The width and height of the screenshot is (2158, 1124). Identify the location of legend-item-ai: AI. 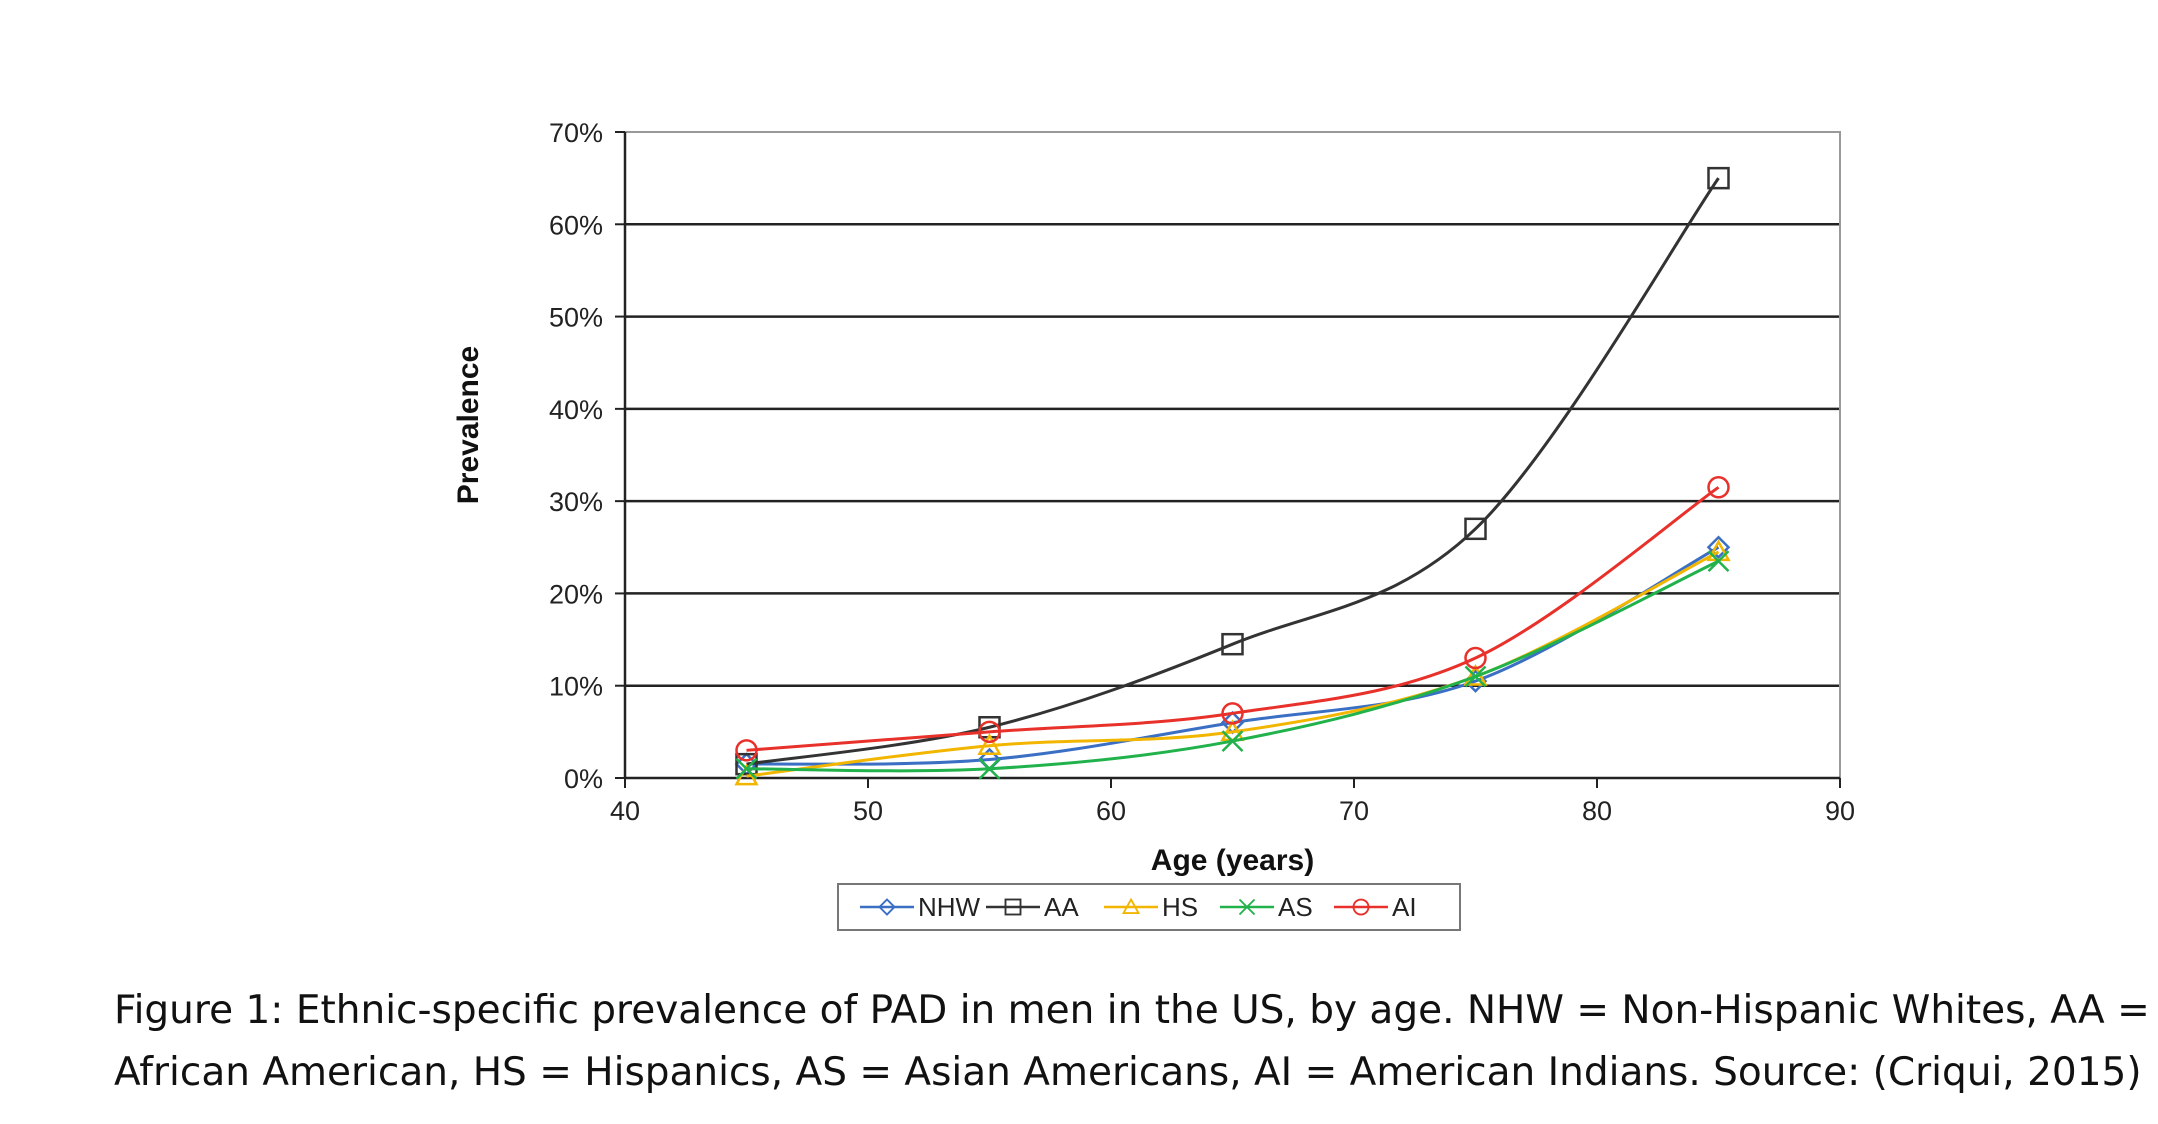
(1375, 907).